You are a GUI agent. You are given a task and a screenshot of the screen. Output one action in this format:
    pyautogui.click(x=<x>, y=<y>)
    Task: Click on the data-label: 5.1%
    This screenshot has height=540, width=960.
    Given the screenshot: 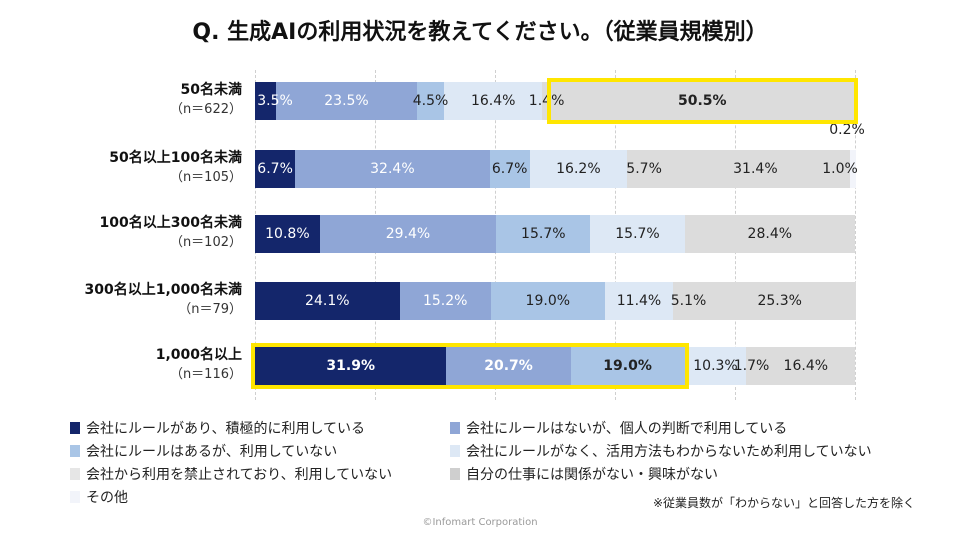 What is the action you would take?
    pyautogui.click(x=688, y=301)
    